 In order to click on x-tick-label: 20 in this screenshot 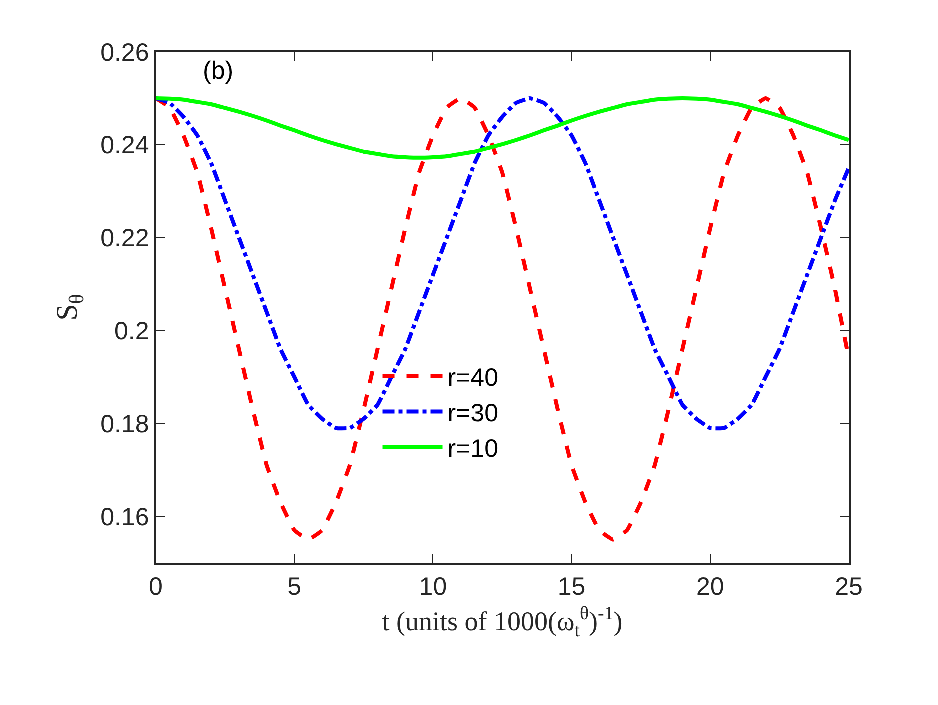, I will do `click(710, 586)`.